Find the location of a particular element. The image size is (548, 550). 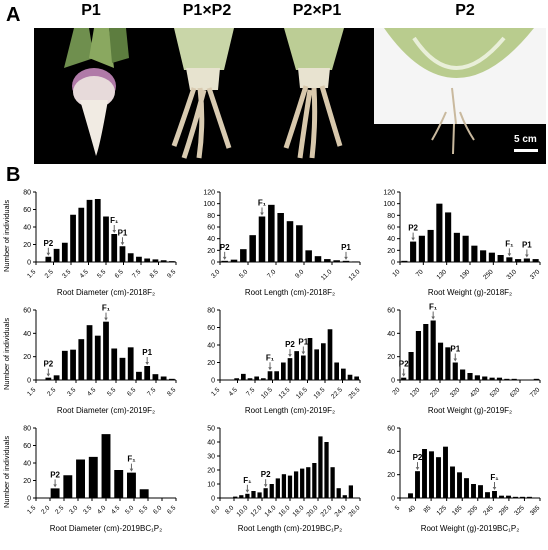

x-tick-label: 250 is located at coordinates (488, 274).